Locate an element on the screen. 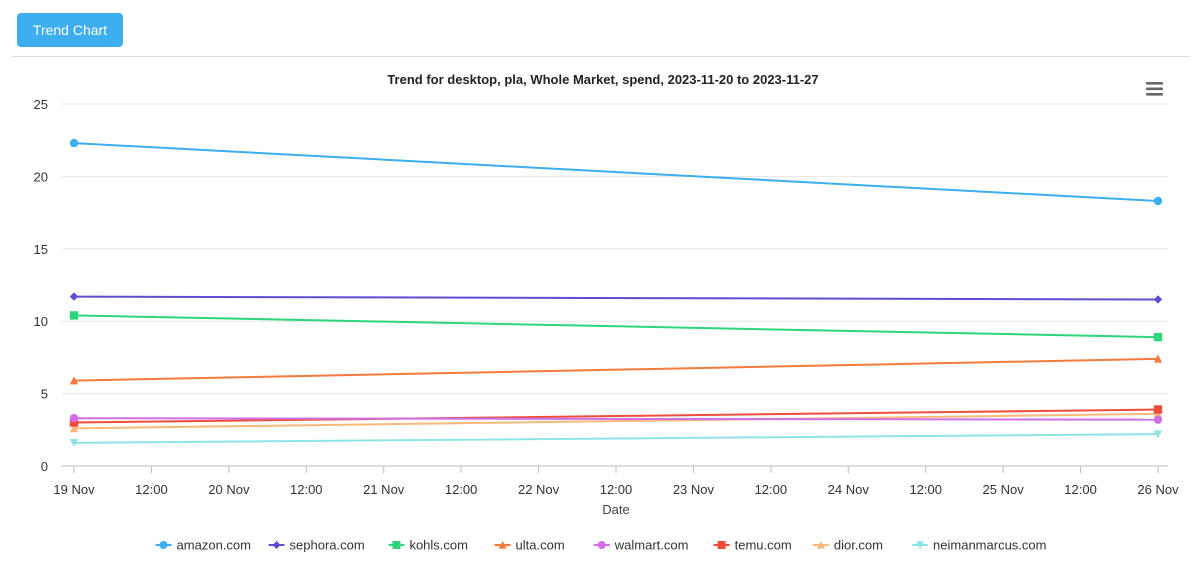 Image resolution: width=1200 pixels, height=585 pixels. legend-item-sephora-com: sephora.com is located at coordinates (316, 545).